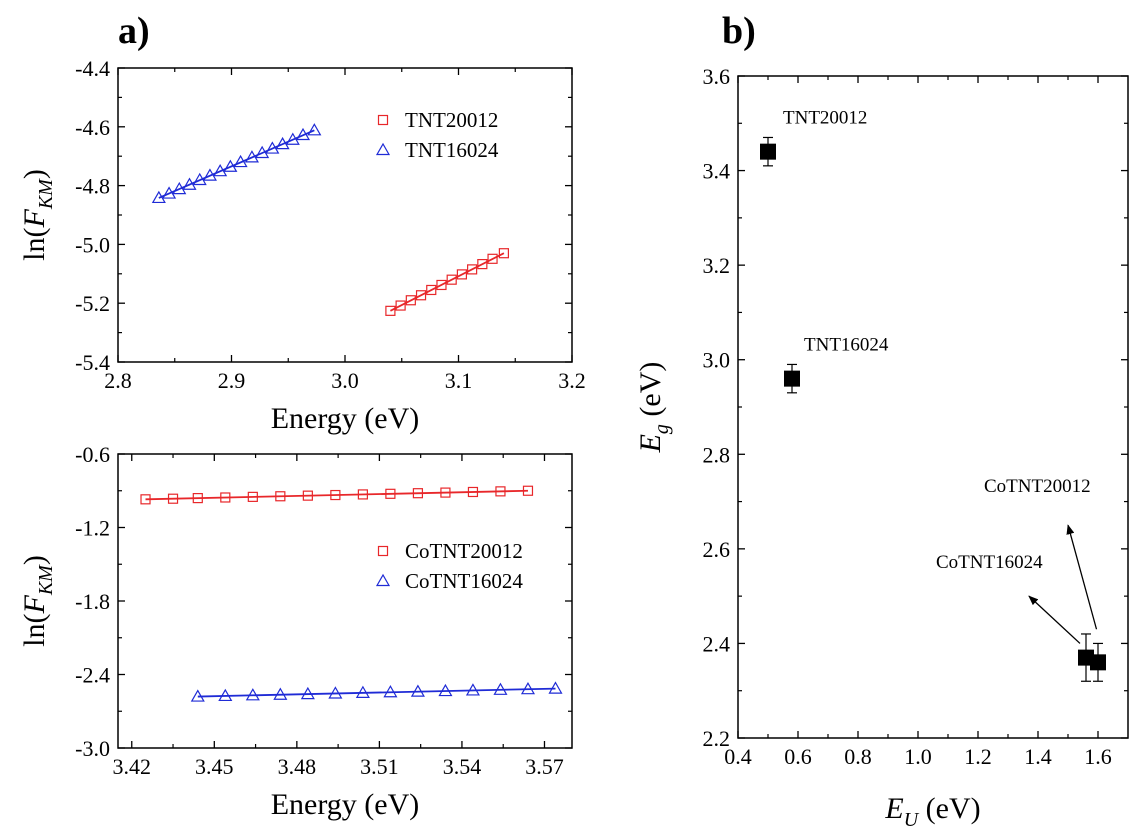  What do you see at coordinates (717, 549) in the screenshot?
I see `b-ytick-label: 2.6` at bounding box center [717, 549].